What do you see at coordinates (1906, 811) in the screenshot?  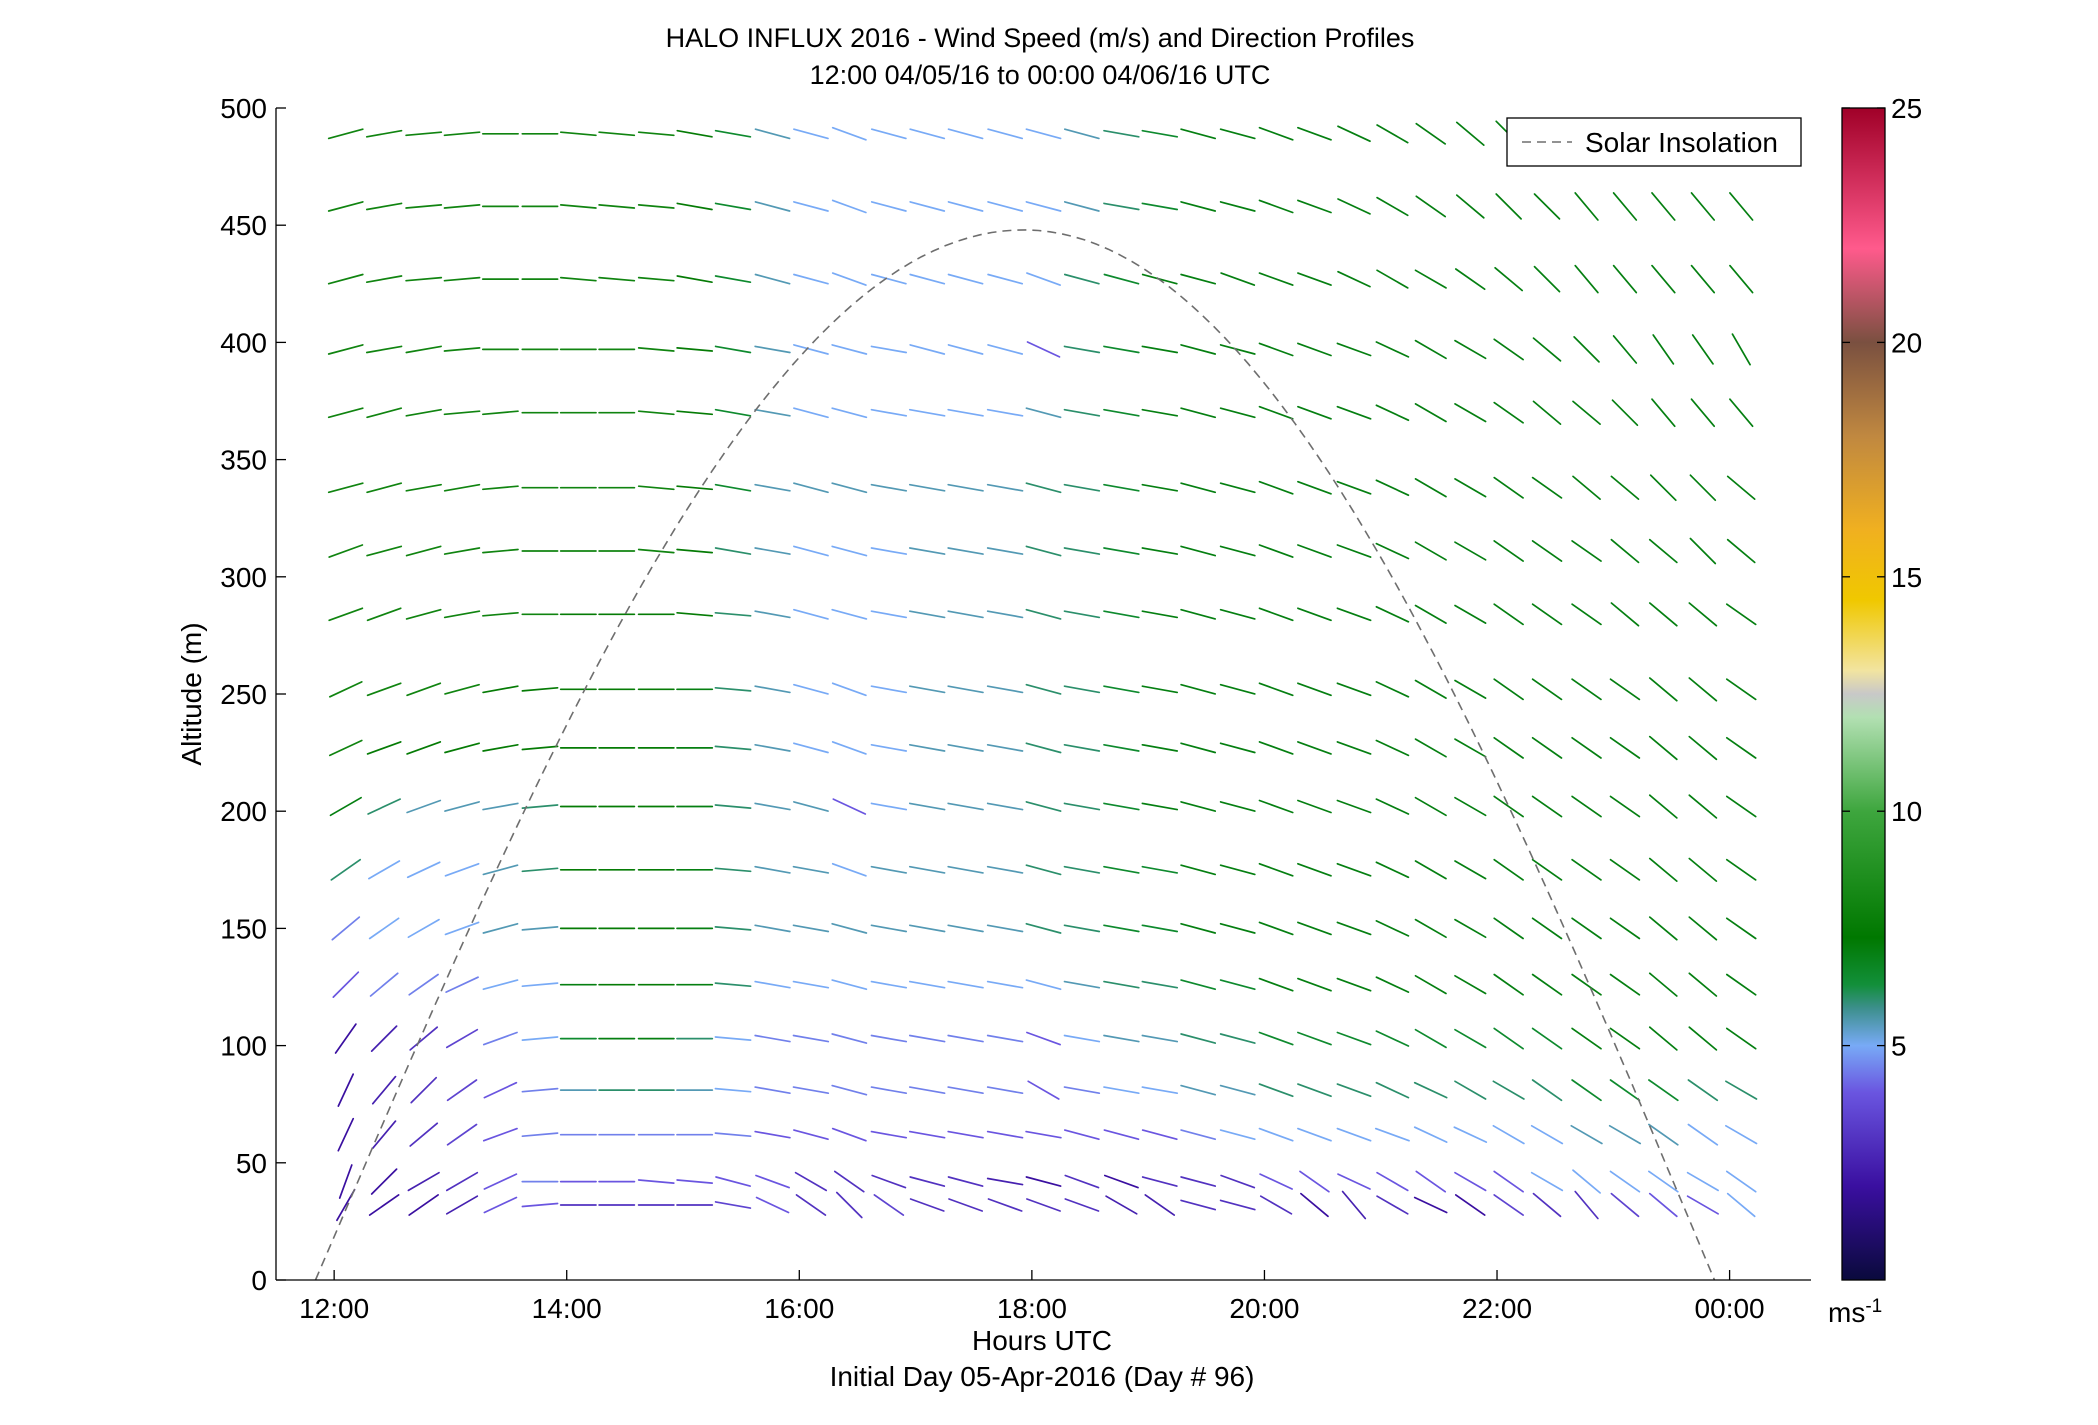 I see `colorbar-tick-label: 10` at bounding box center [1906, 811].